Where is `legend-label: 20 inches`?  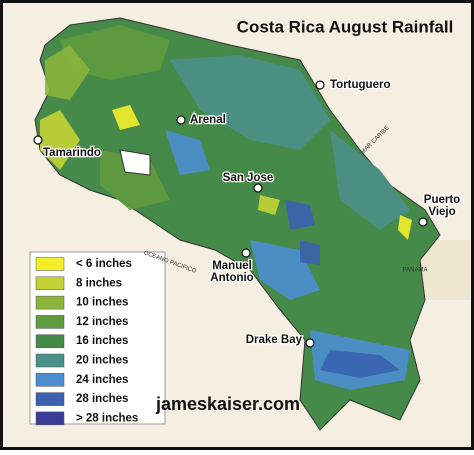
legend-label: 20 inches is located at coordinates (102, 361).